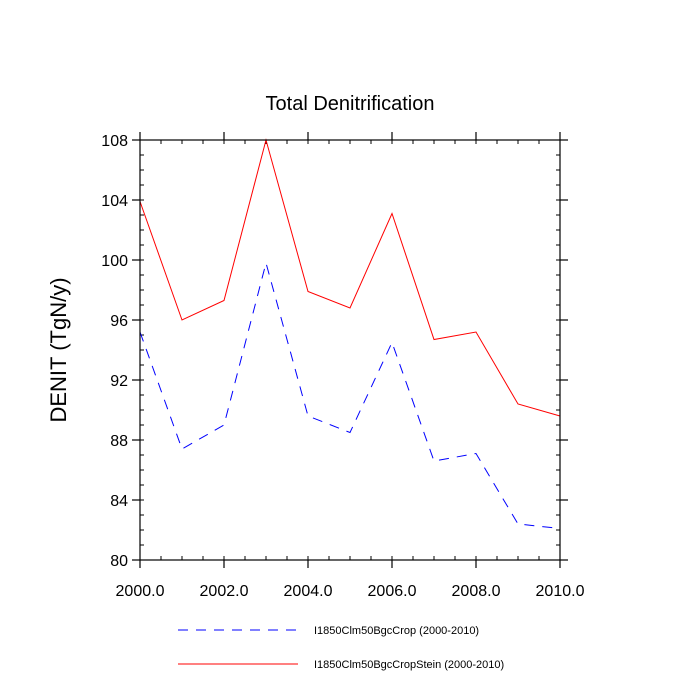 The image size is (700, 700). I want to click on y-tick-label: 92, so click(119, 381).